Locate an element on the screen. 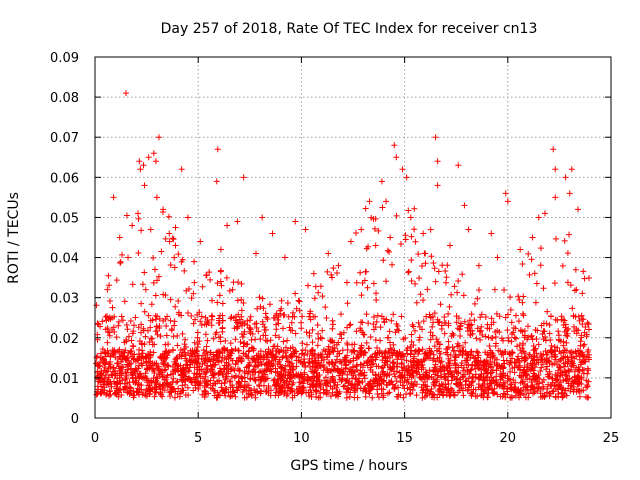  y-tick-label: 0 is located at coordinates (75, 419).